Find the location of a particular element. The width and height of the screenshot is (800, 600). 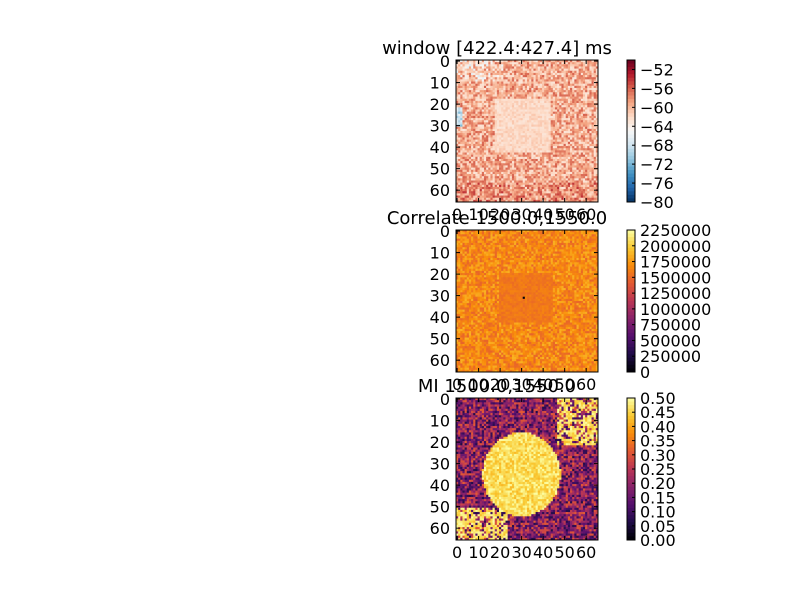

x-tick-label: 20 is located at coordinates (500, 214).